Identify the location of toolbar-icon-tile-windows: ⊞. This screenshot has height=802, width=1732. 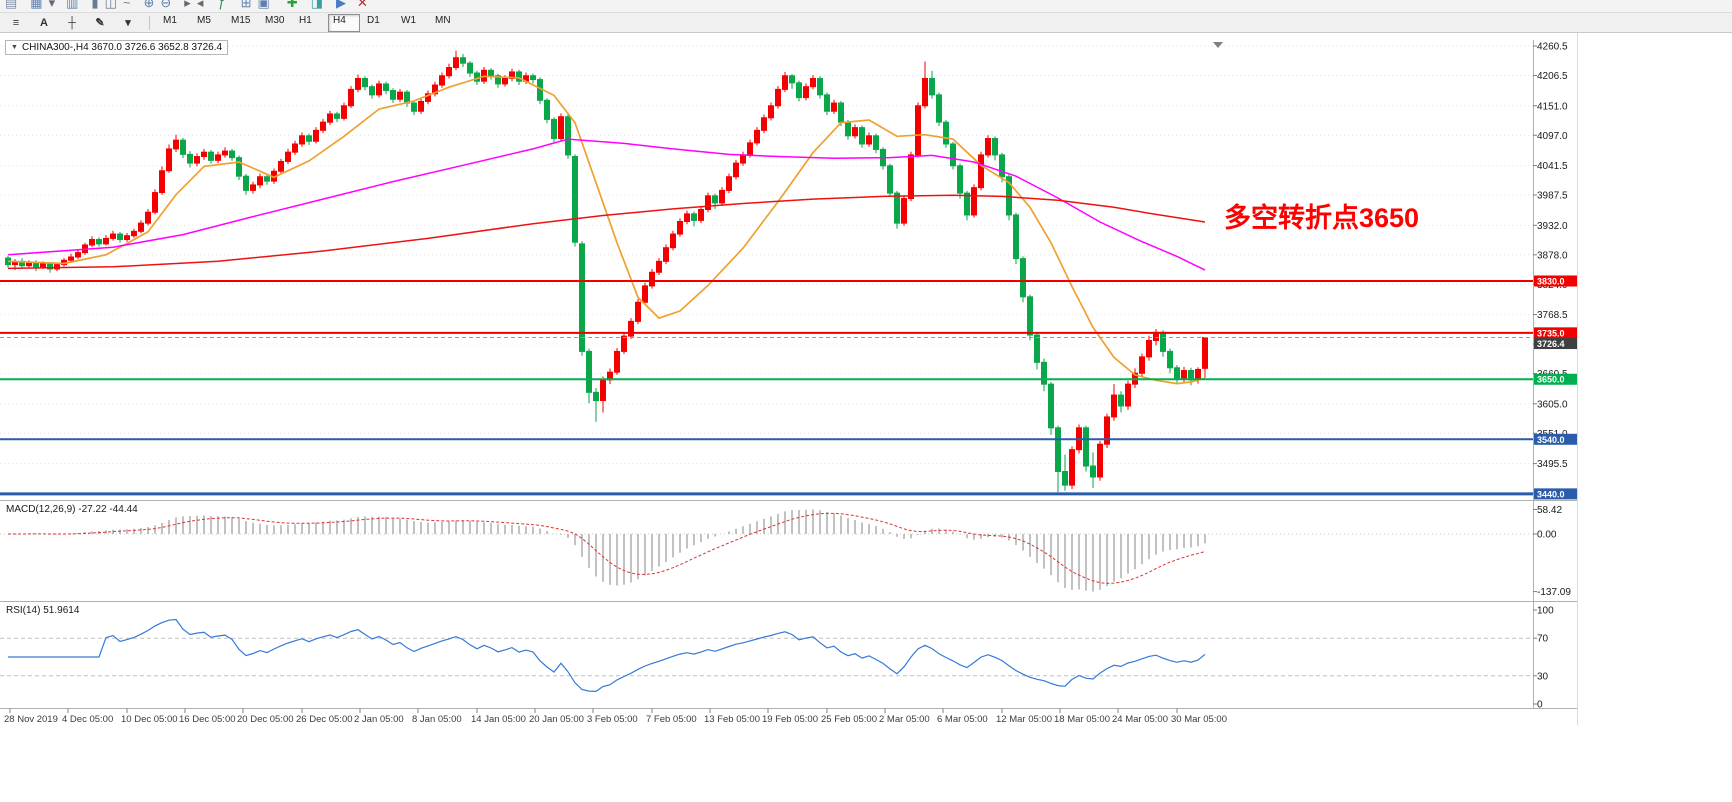
(246, 5).